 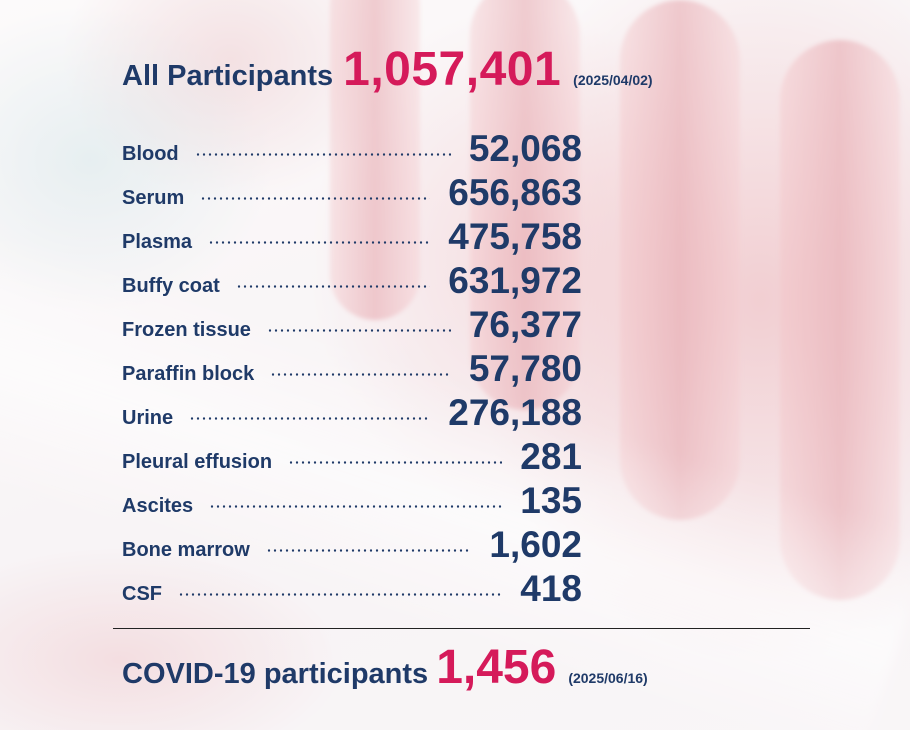 What do you see at coordinates (352, 456) in the screenshot?
I see `sample-row-pleural-effusion: Pleural effusion 281` at bounding box center [352, 456].